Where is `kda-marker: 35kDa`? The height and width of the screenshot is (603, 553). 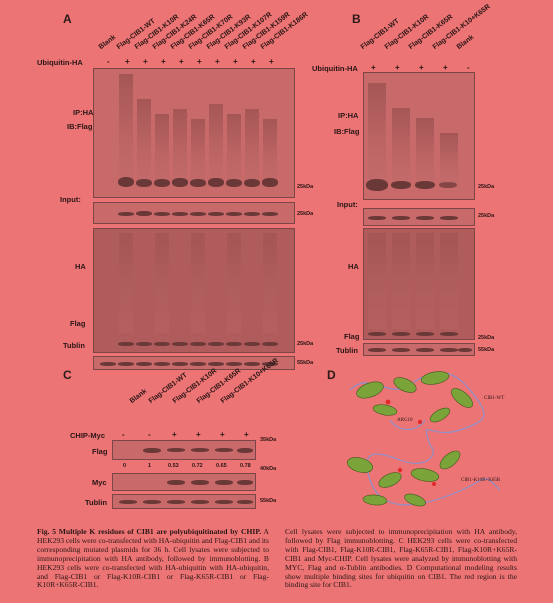
kda-marker: 35kDa is located at coordinates (268, 440).